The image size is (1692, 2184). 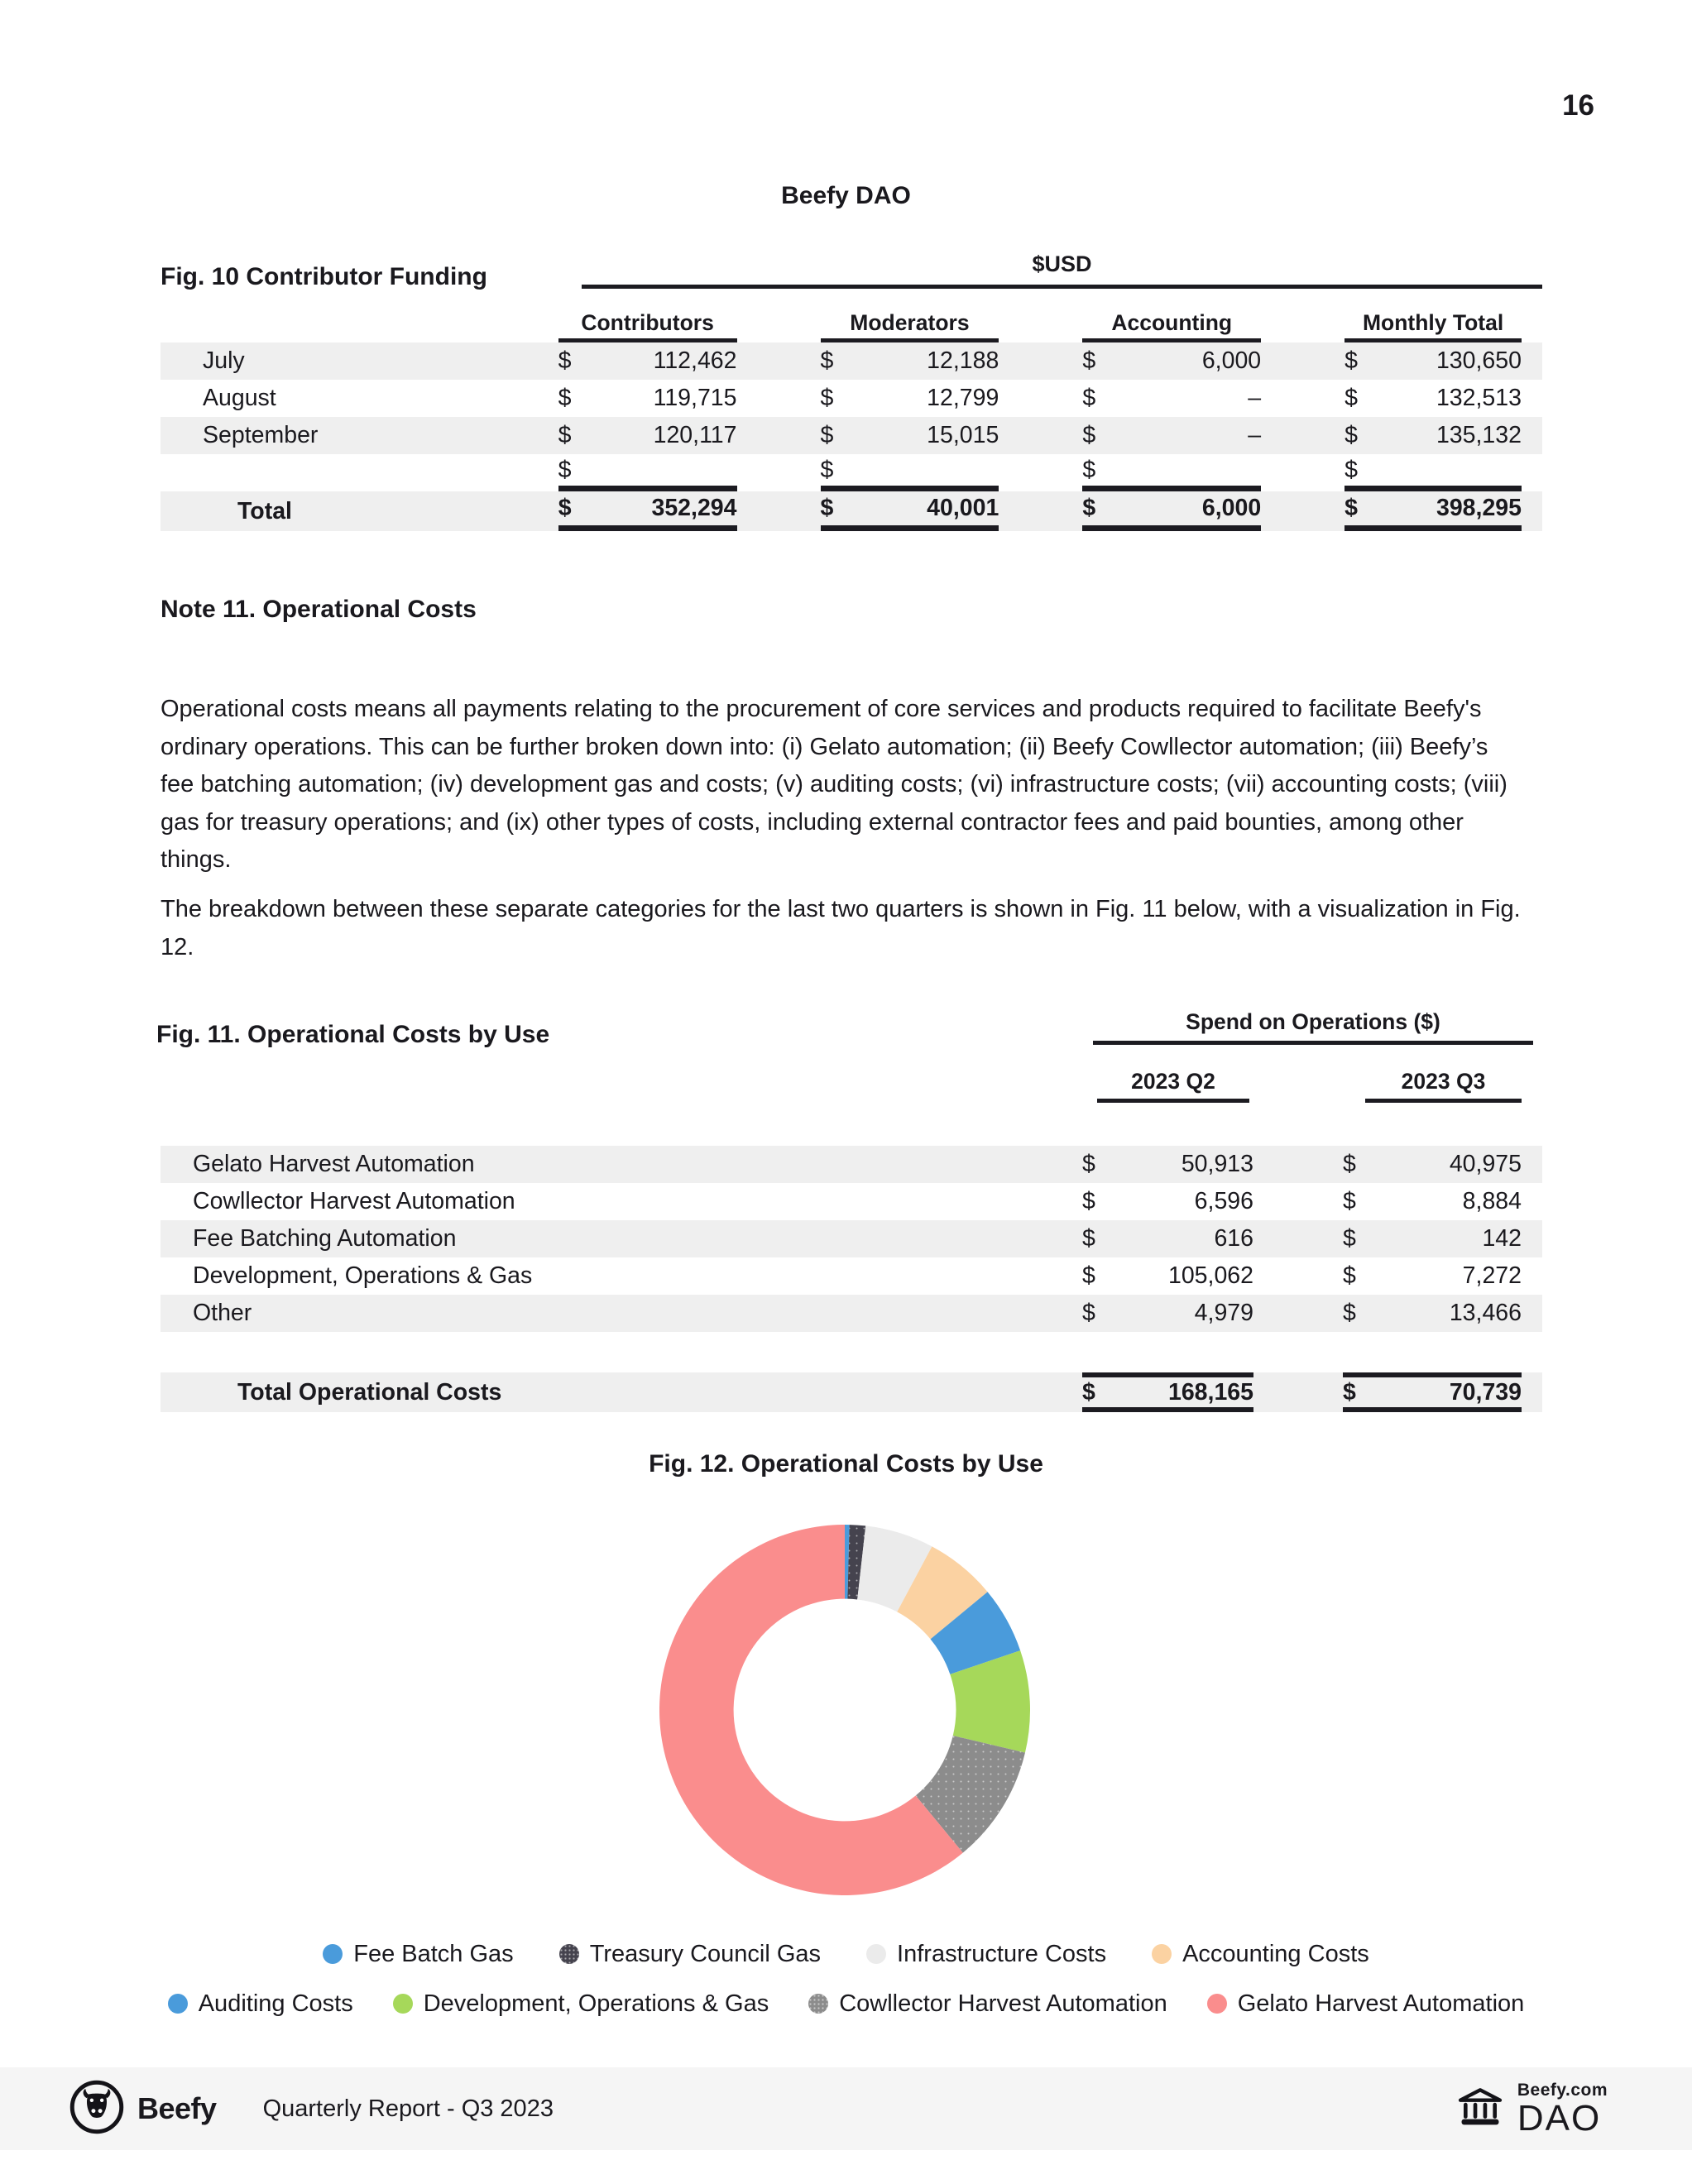 I want to click on fig10-unit-header: $USD, so click(x=1062, y=263).